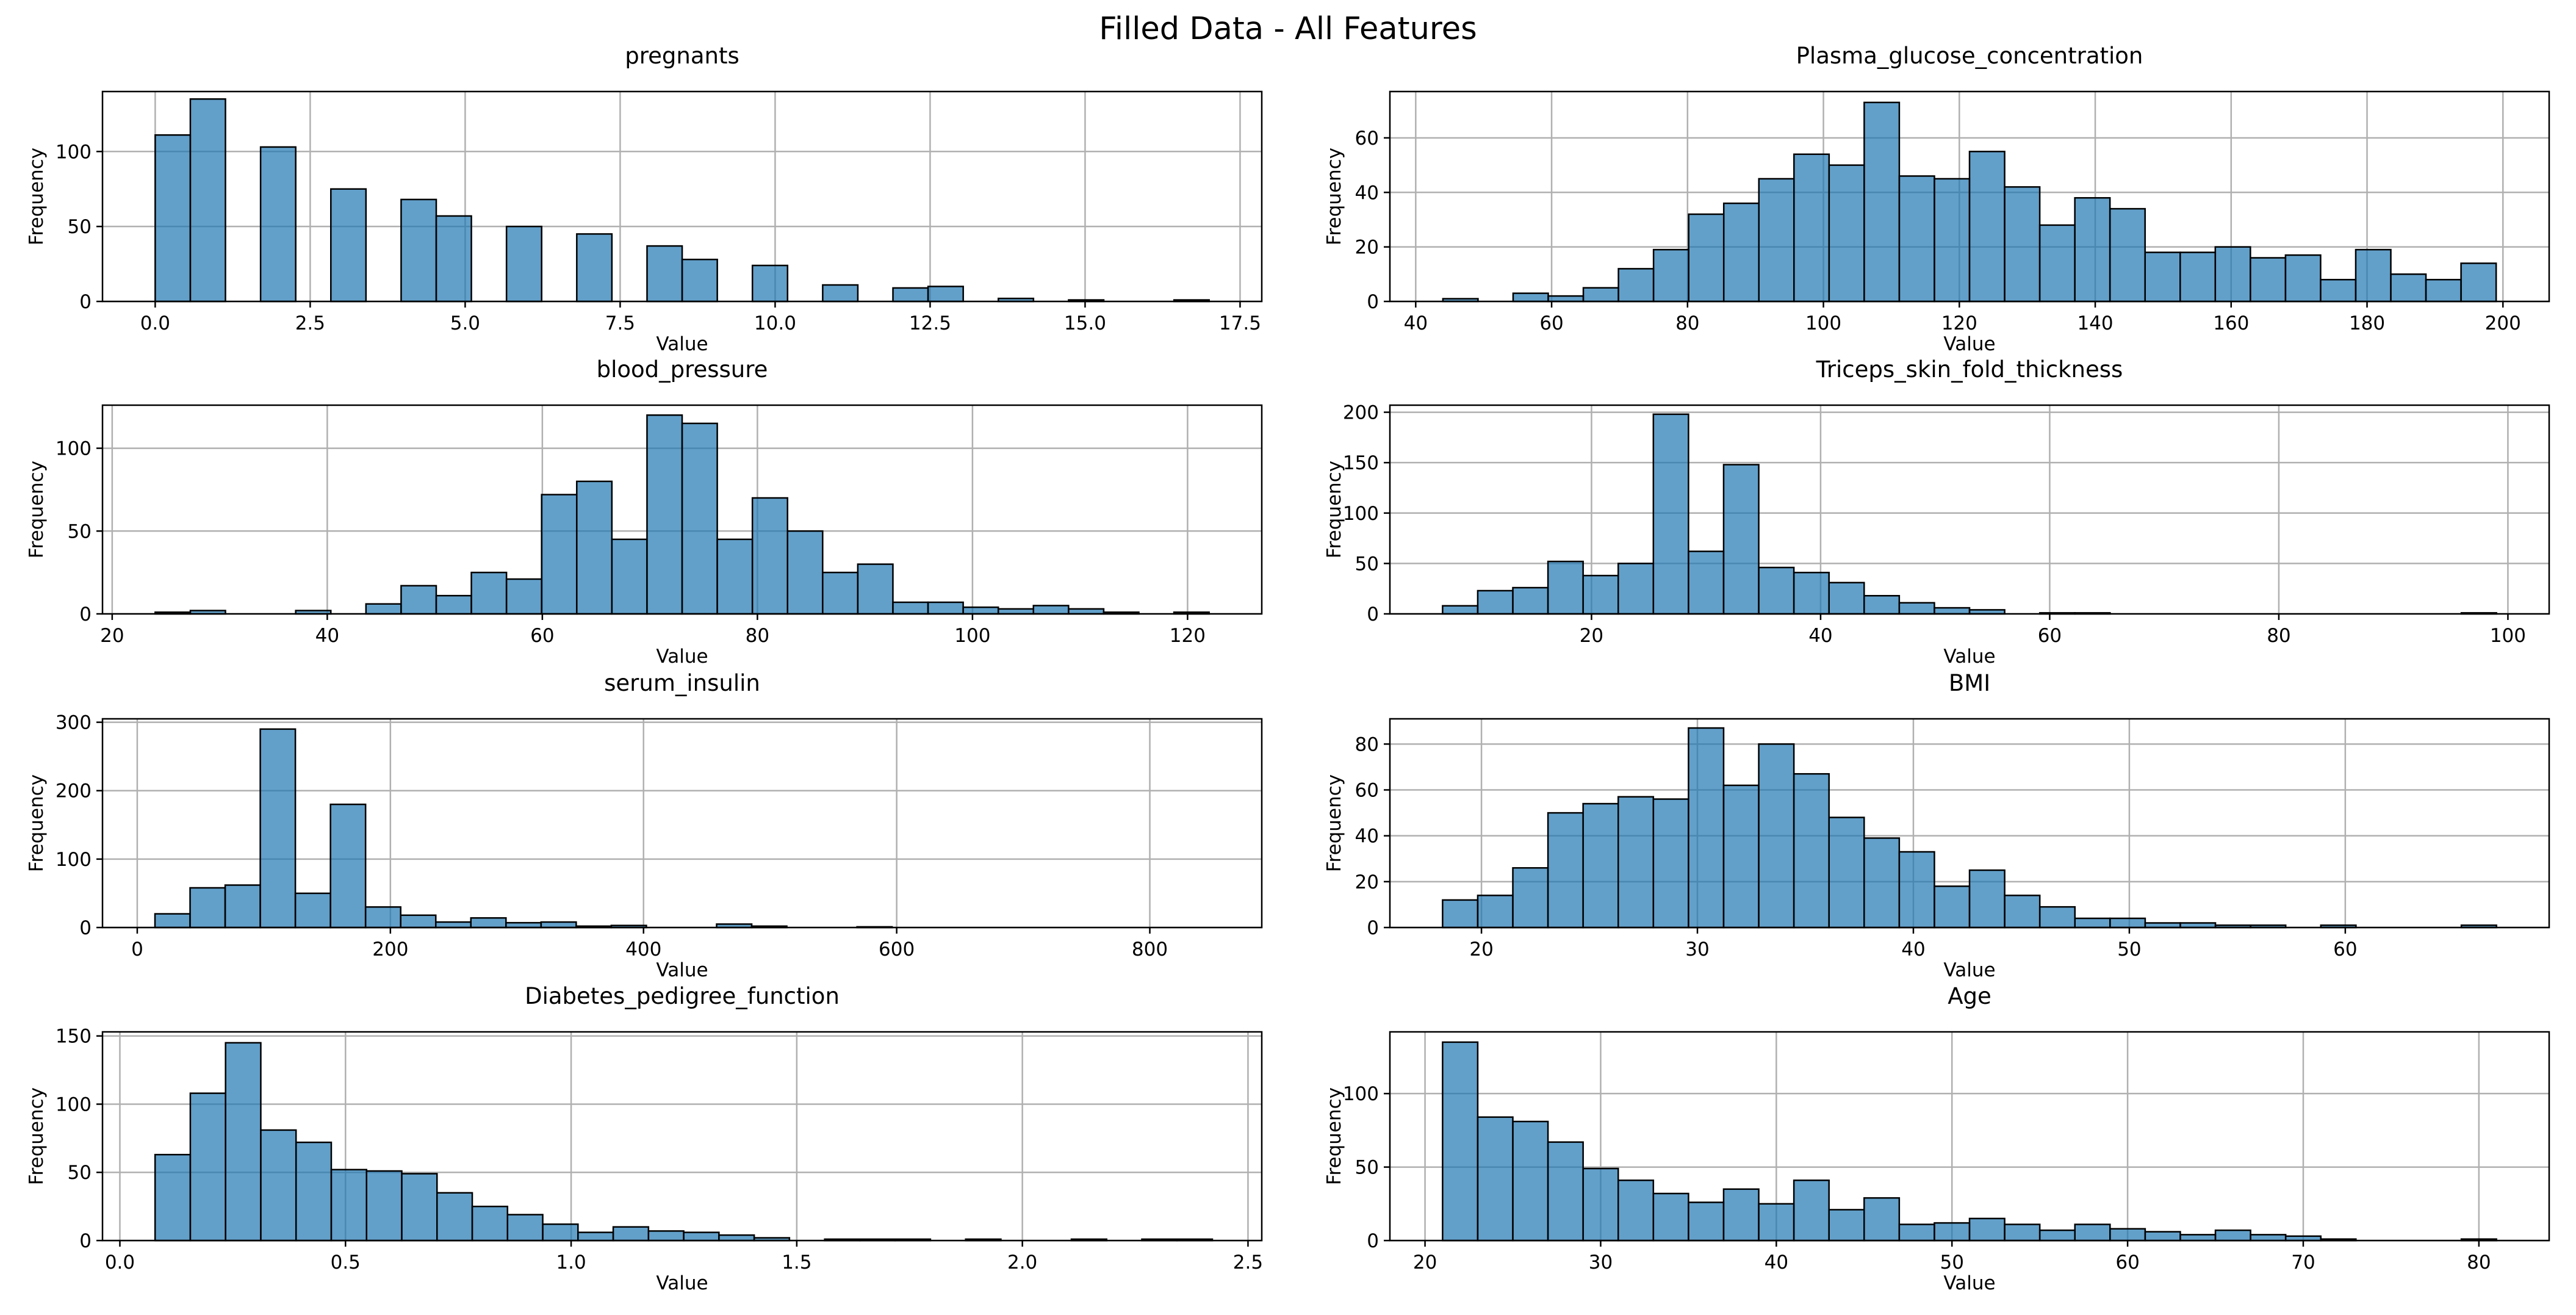  Describe the element at coordinates (1373, 1241) in the screenshot. I see `y-tick-label: 0` at that location.